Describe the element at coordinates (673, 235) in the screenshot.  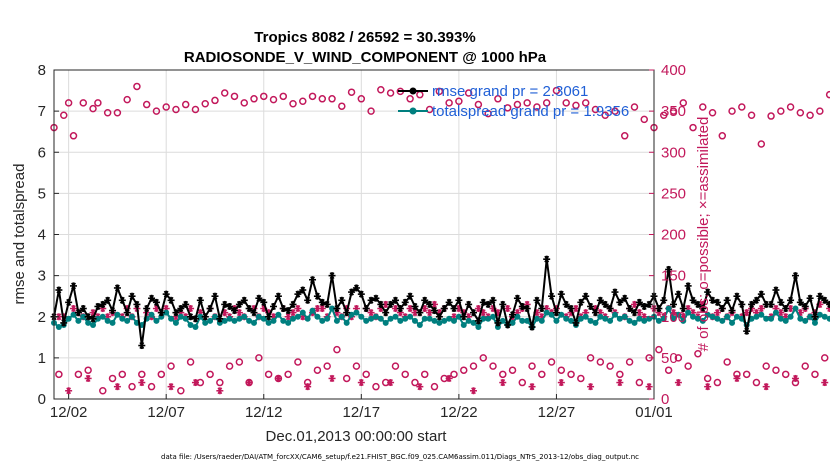
I see `y2-tick-label: 200` at that location.